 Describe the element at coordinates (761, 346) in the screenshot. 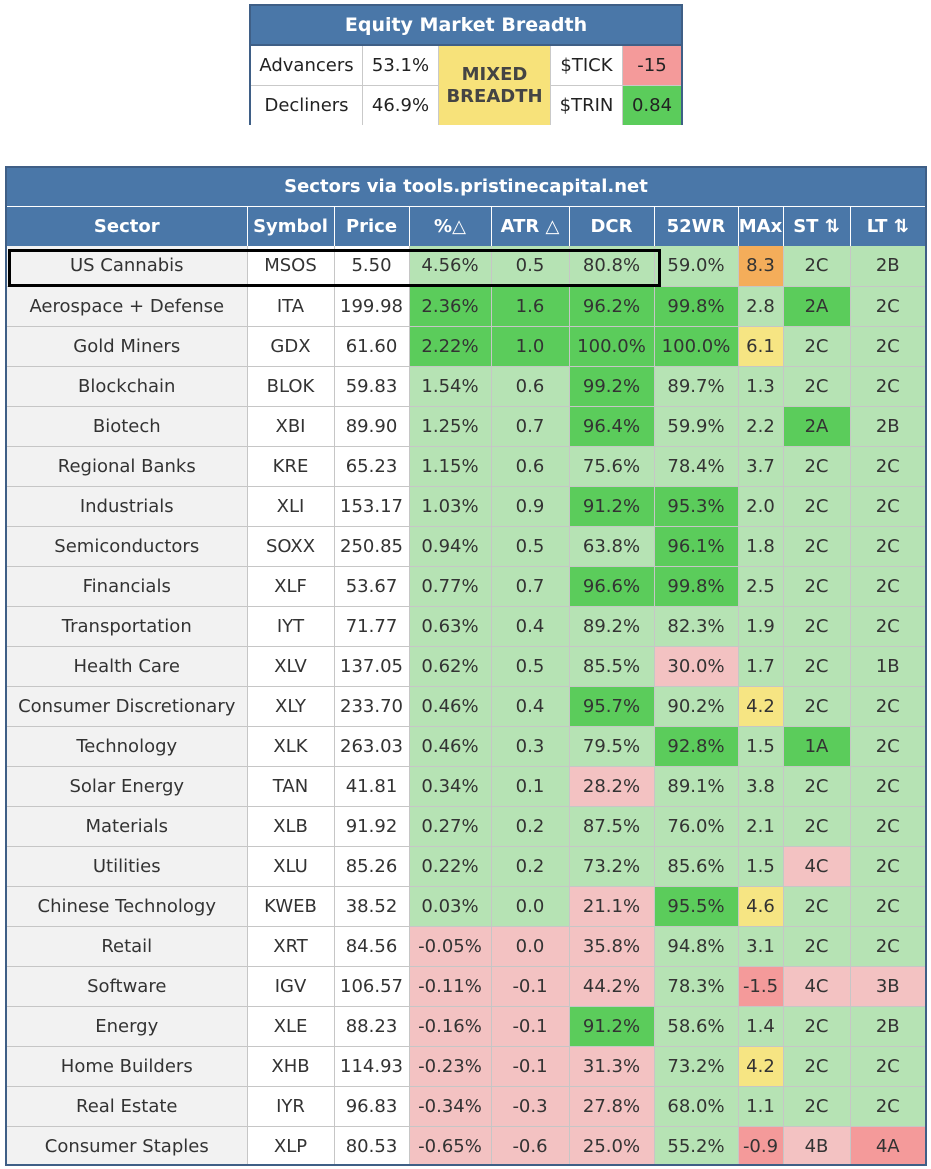

I see `cell-max: 6.1` at that location.